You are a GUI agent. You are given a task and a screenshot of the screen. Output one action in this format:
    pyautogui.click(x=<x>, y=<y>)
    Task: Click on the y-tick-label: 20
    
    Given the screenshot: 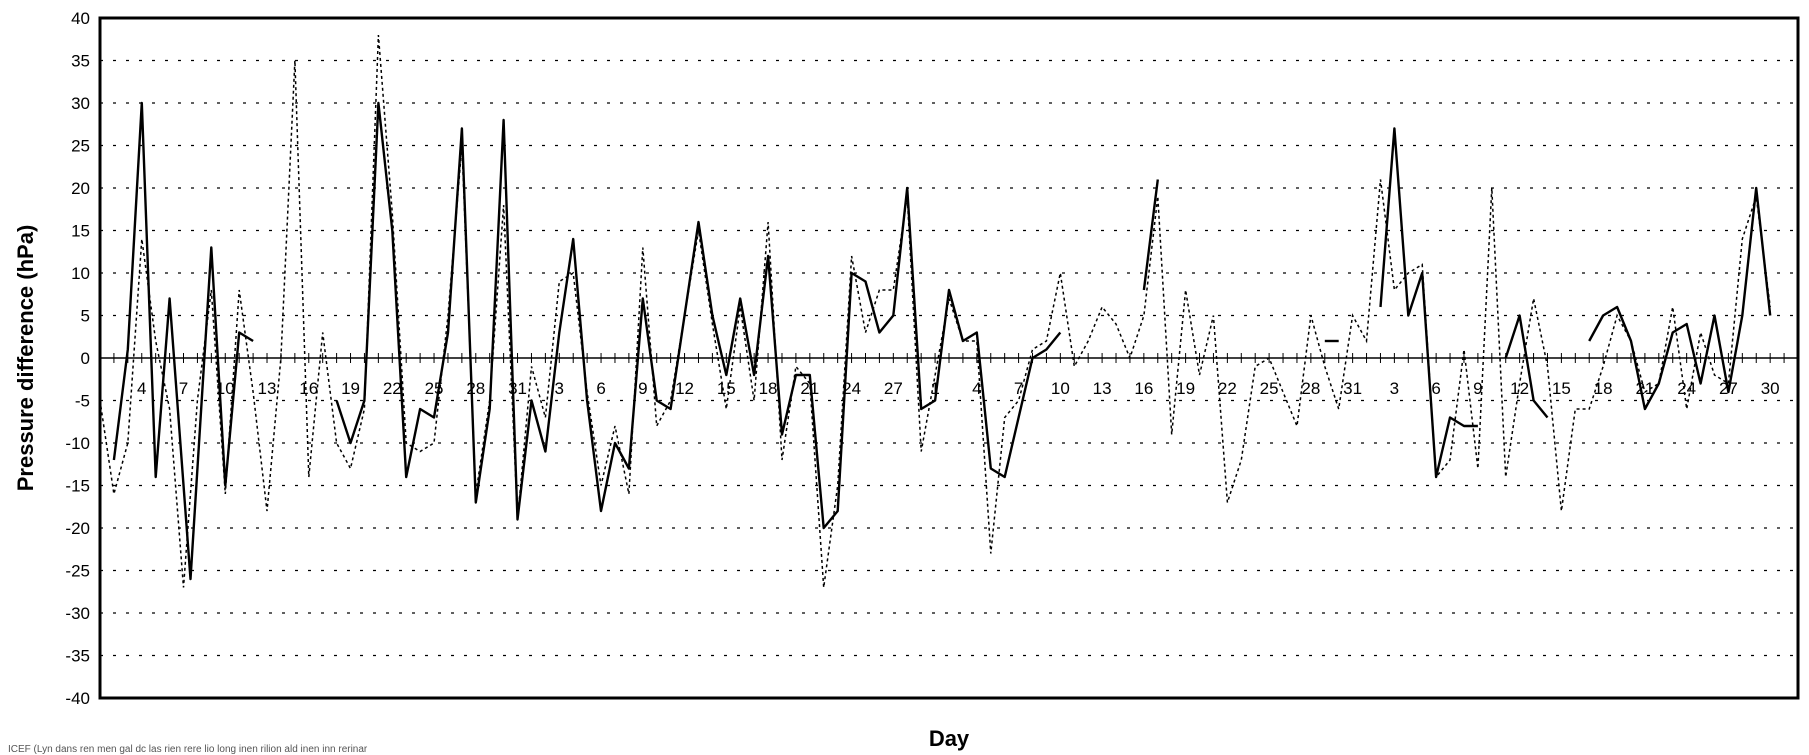 What is the action you would take?
    pyautogui.click(x=80, y=188)
    